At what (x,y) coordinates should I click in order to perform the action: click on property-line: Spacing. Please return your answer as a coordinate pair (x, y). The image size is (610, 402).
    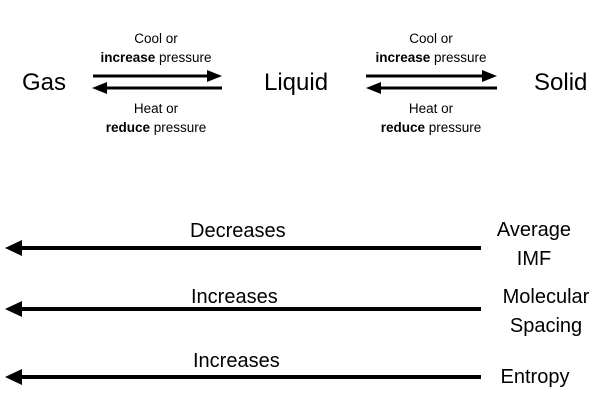
    Looking at the image, I should click on (546, 326).